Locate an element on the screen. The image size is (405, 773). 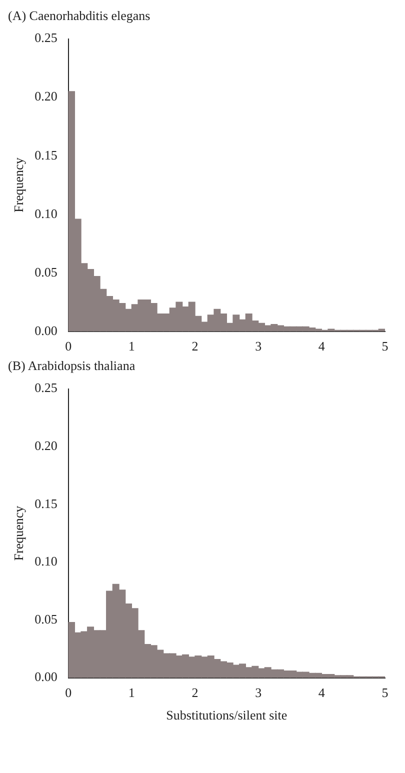
chart-title: (A) Caenorhabditis elegans is located at coordinates (80, 16).